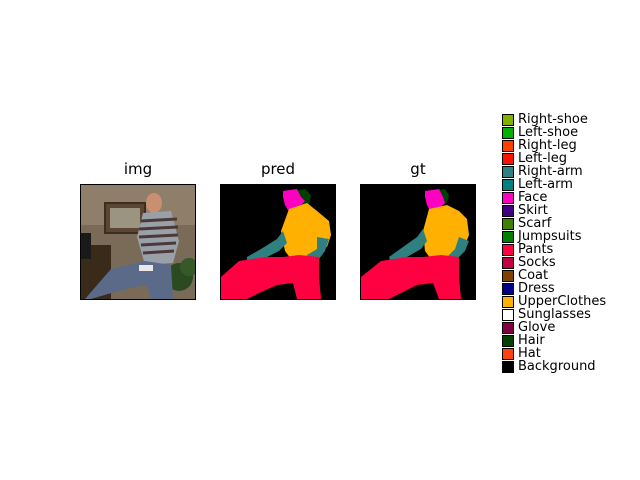 This screenshot has height=480, width=640. I want to click on legend-label: Right-shoe, so click(553, 119).